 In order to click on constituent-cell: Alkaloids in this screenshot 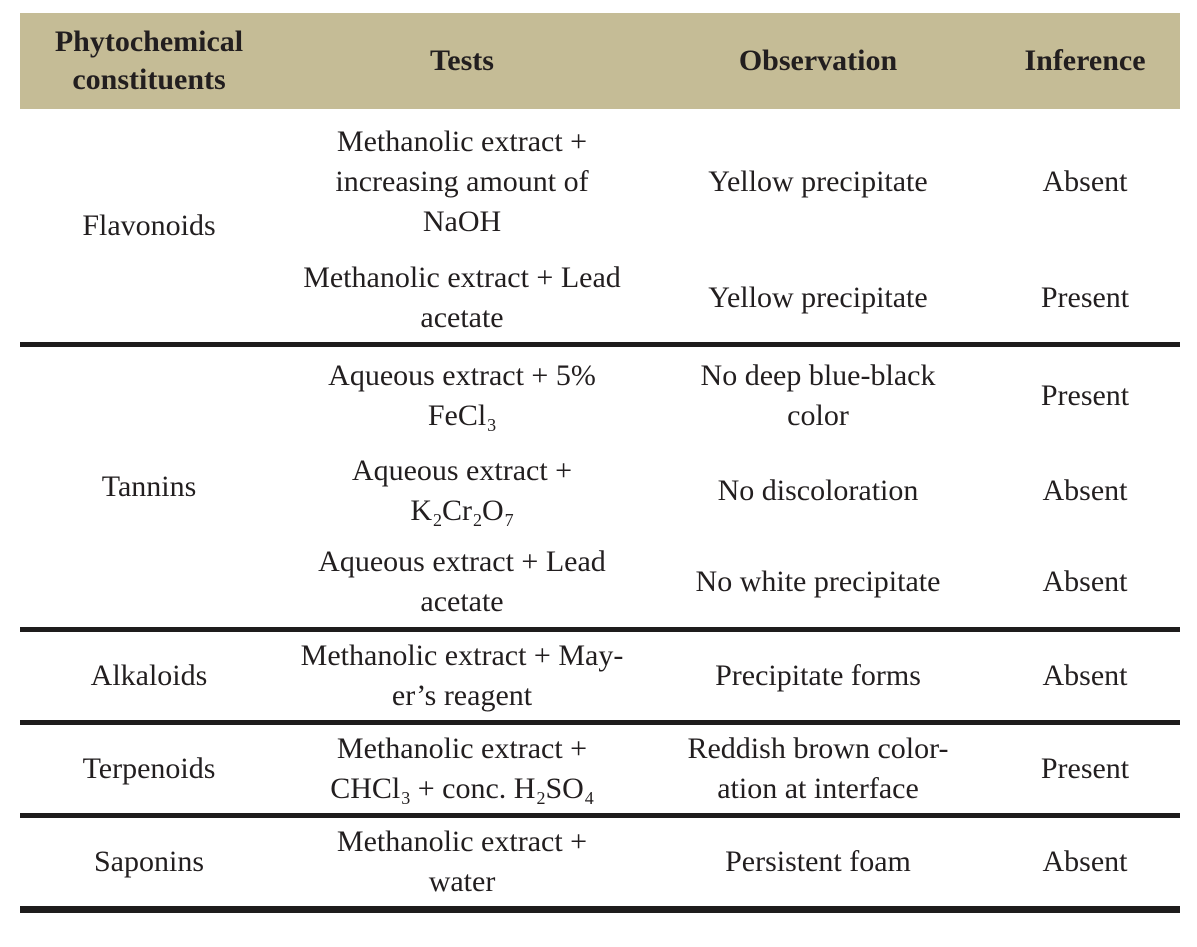, I will do `click(149, 675)`.